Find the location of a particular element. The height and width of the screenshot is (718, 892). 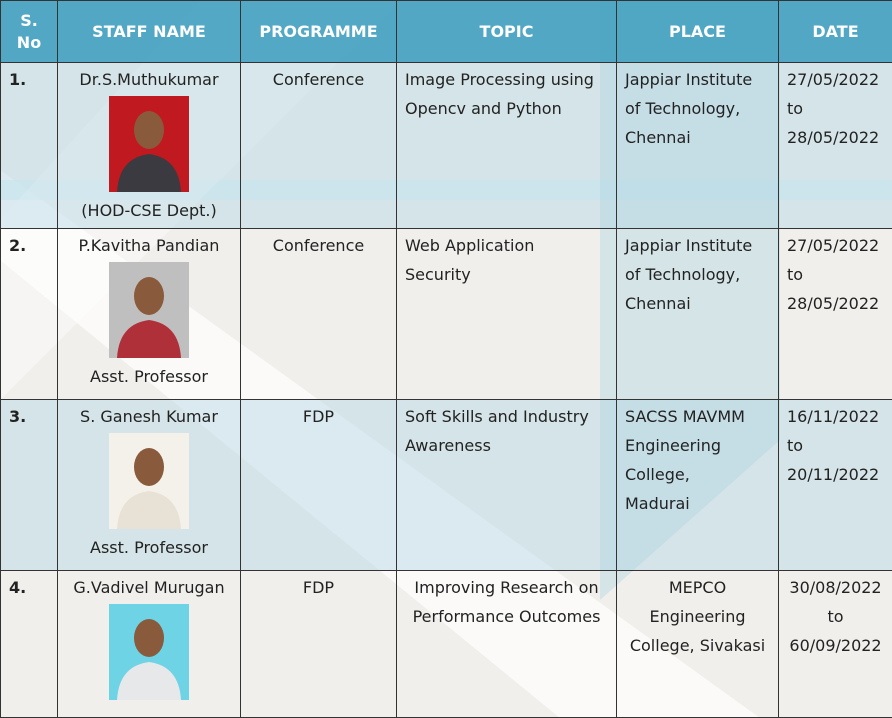

place-cell: MEPCO Engineering College, Sivakasi is located at coordinates (697, 644).